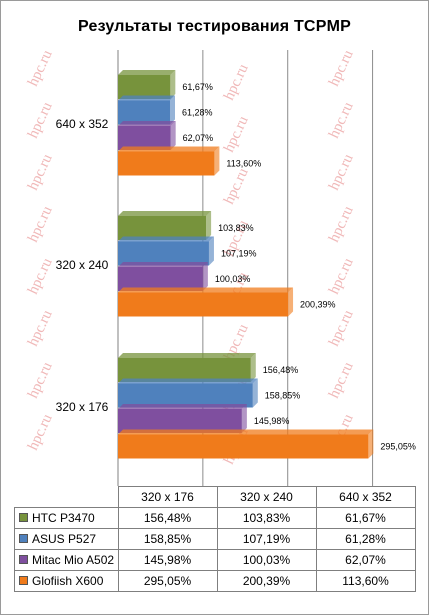 The width and height of the screenshot is (429, 615). I want to click on legend-key-mitac, so click(23, 560).